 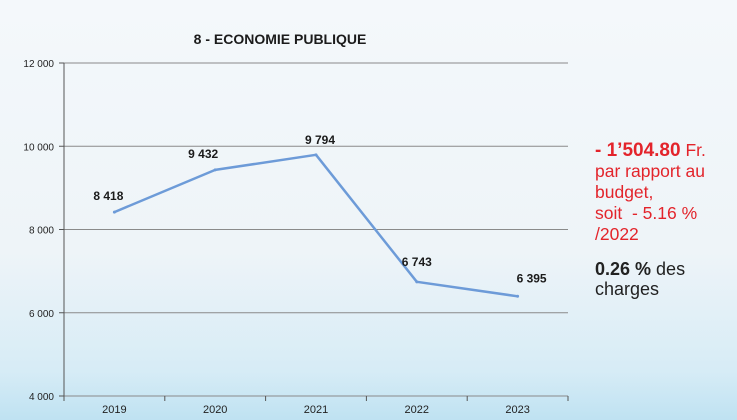 I want to click on share-line2: charges, so click(x=627, y=289).